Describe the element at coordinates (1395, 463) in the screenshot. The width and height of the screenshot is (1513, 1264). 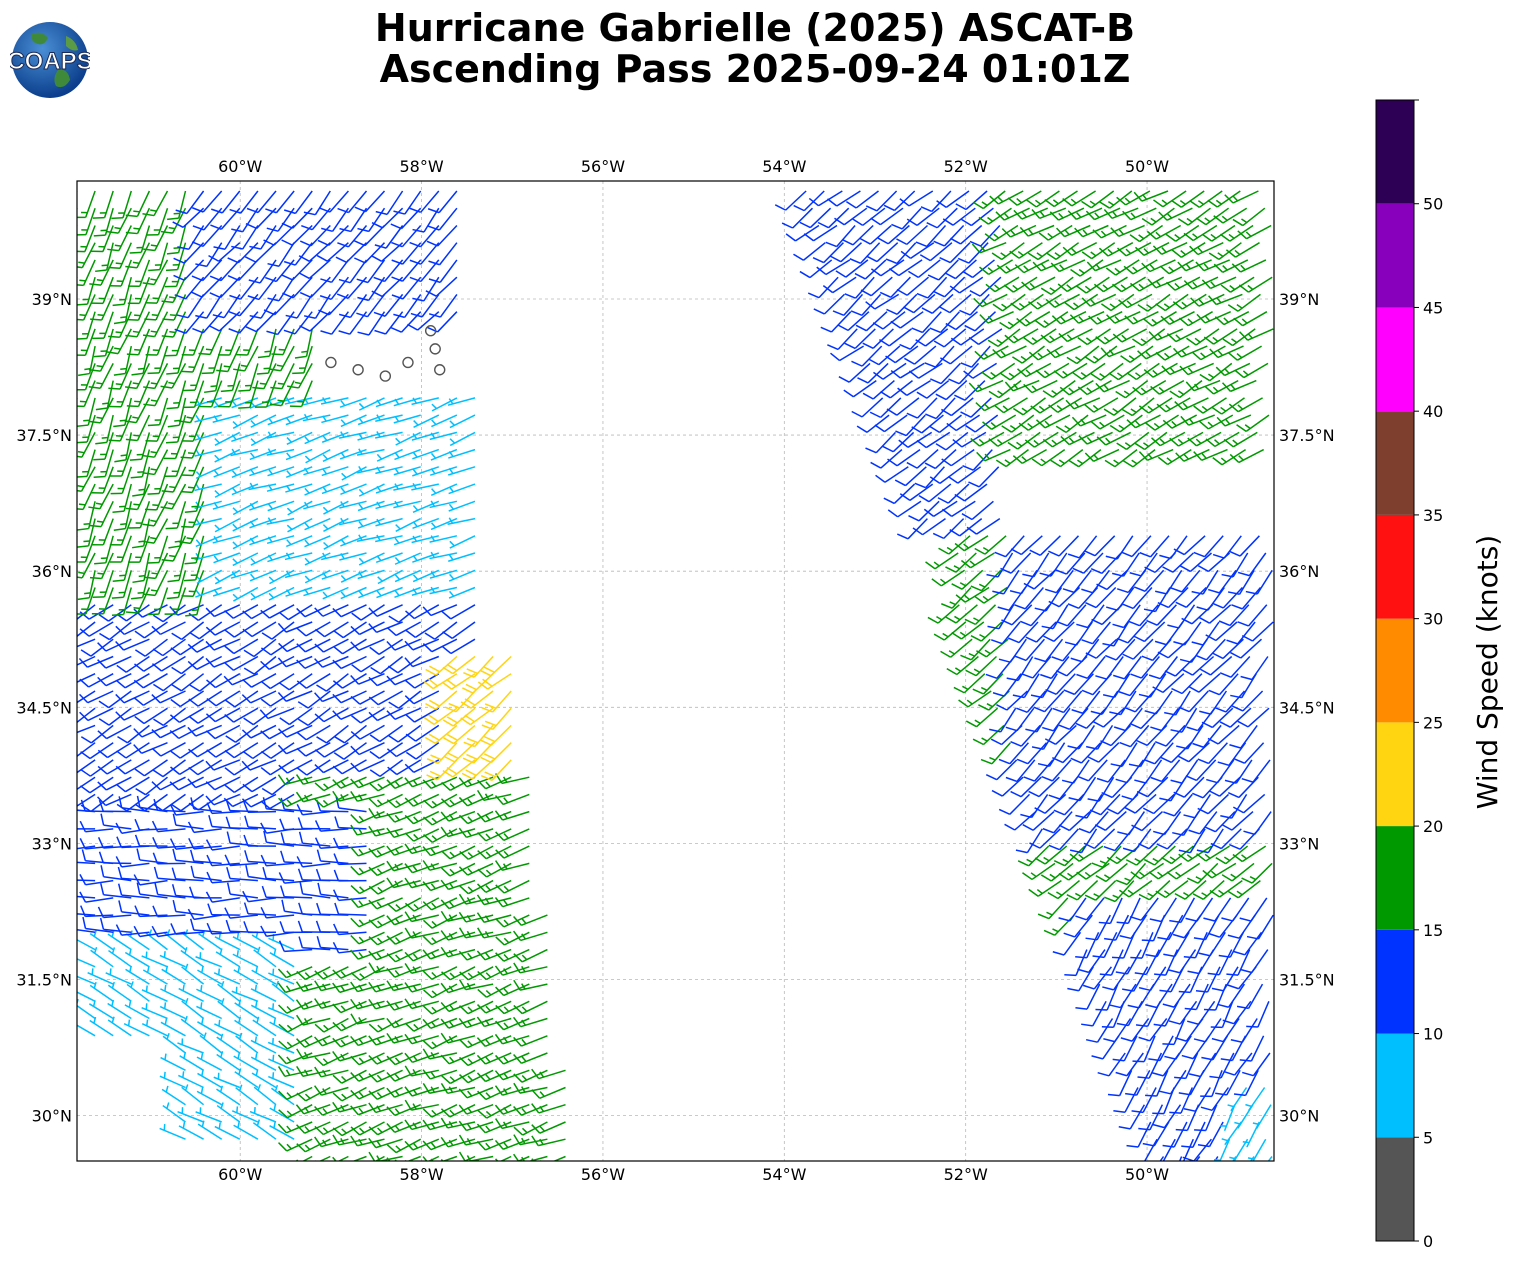
I see `colorbar-bin` at that location.